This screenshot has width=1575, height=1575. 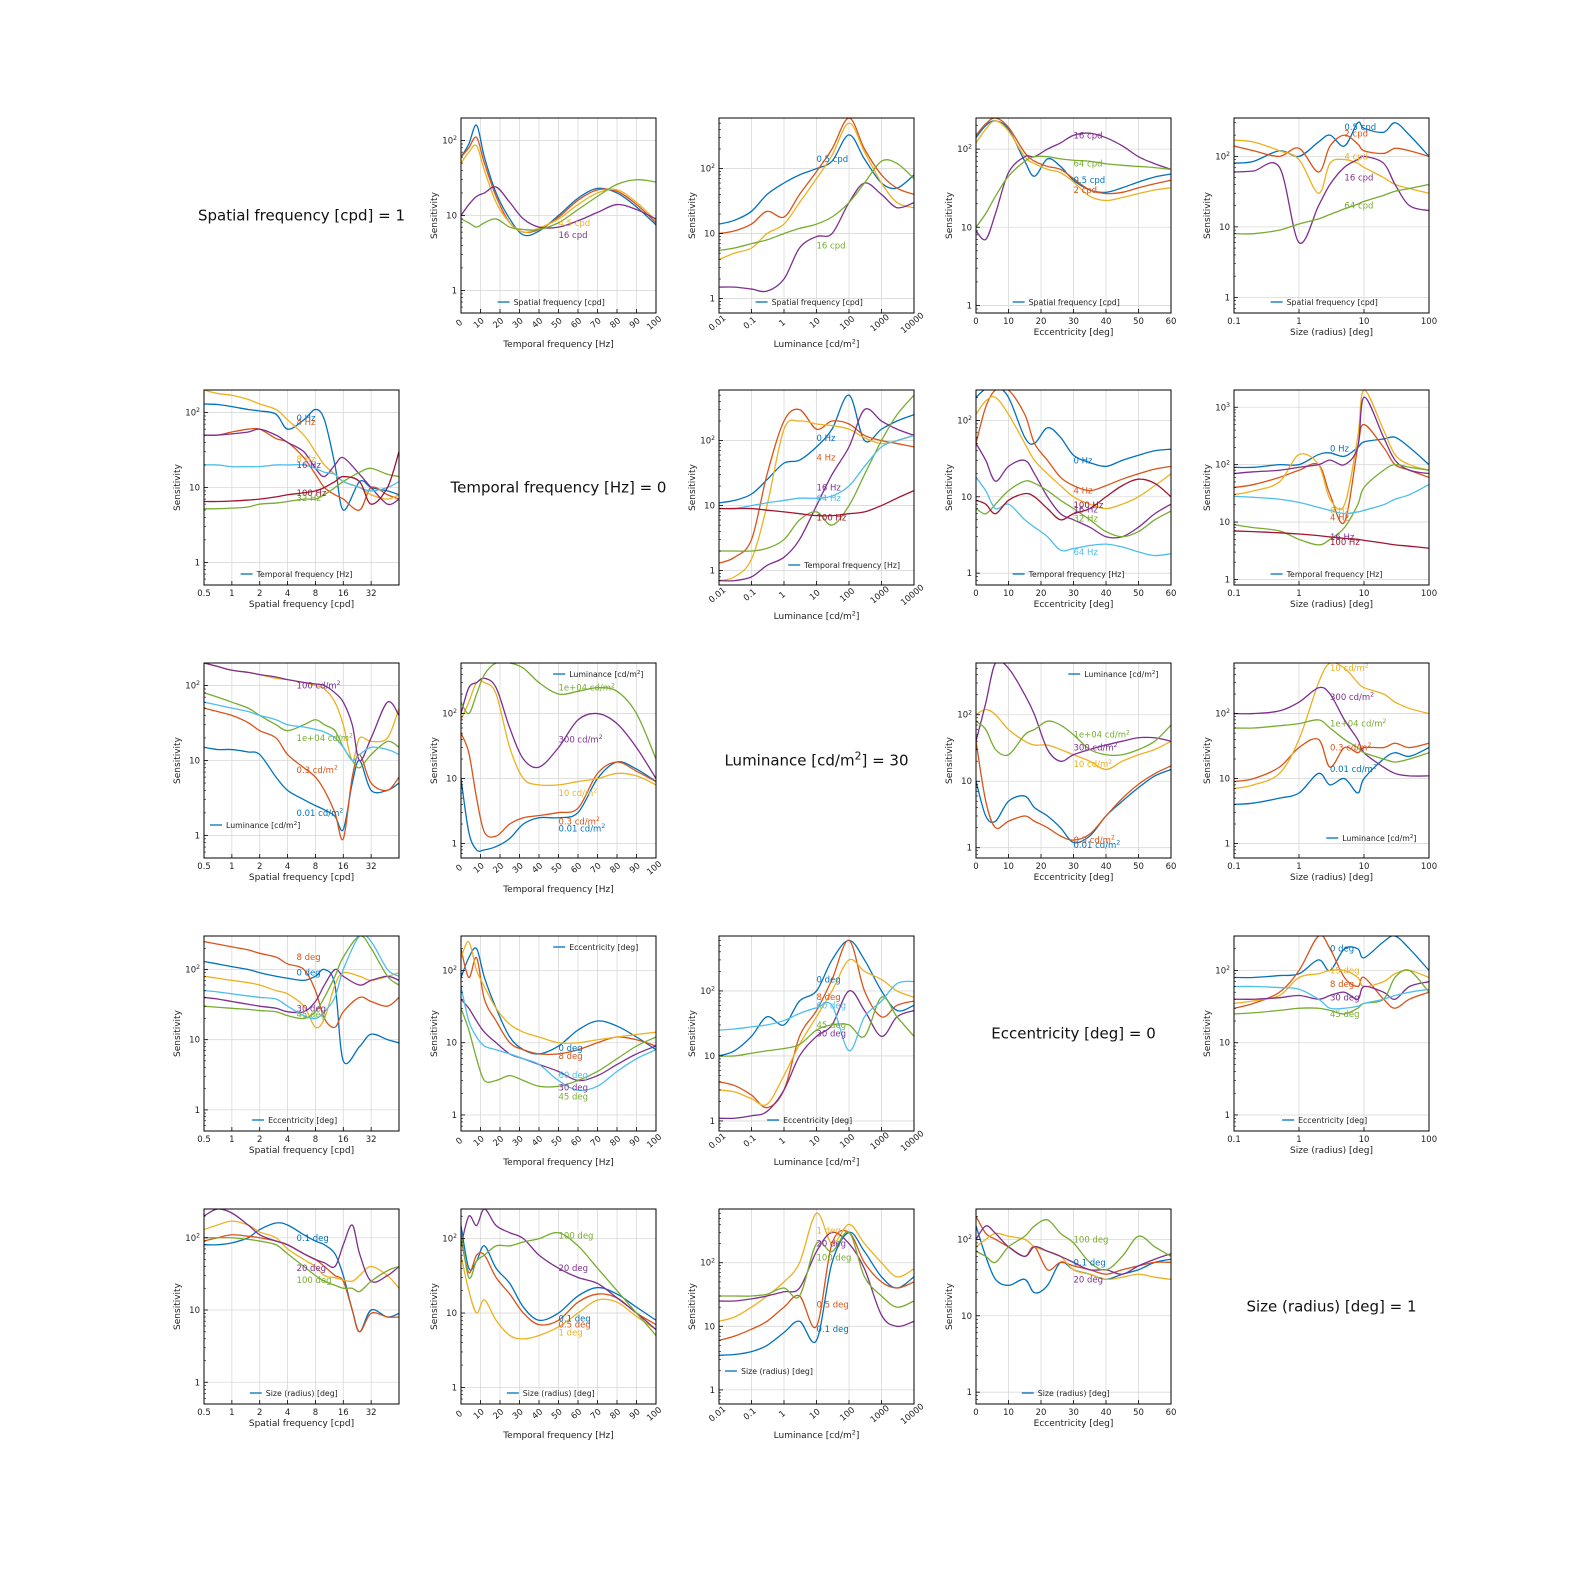 What do you see at coordinates (635, 1141) in the screenshot?
I see `x-tick-label: 90` at bounding box center [635, 1141].